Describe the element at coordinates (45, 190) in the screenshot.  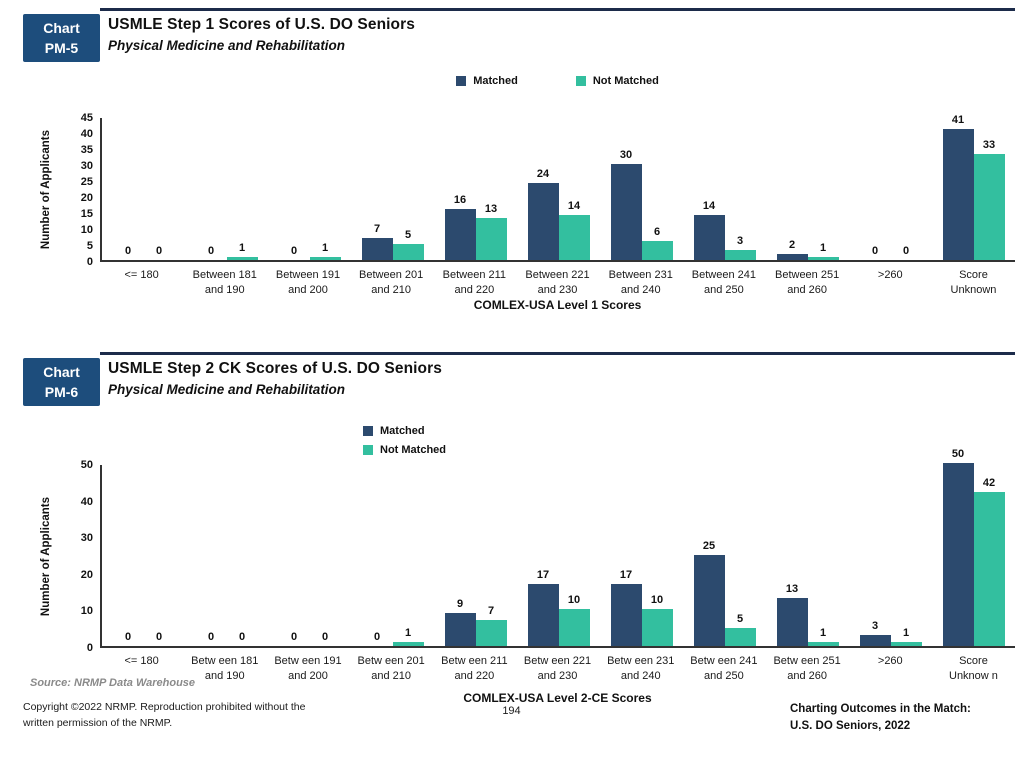
I see `y-axis-title: Number of Applicants` at that location.